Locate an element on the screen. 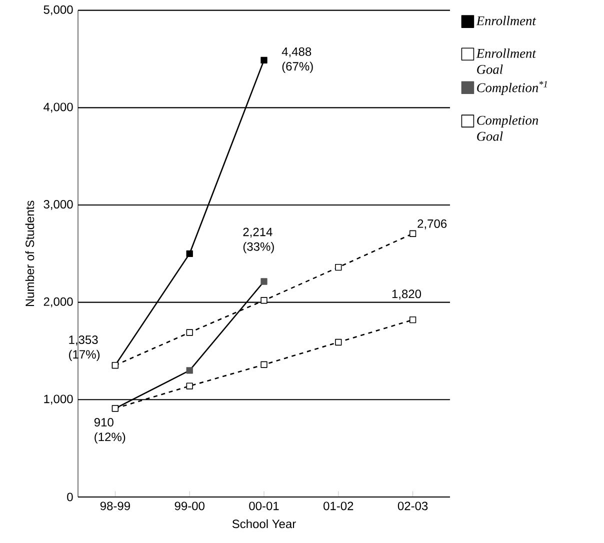 The height and width of the screenshot is (543, 604). annotation: 1,820 is located at coordinates (407, 295).